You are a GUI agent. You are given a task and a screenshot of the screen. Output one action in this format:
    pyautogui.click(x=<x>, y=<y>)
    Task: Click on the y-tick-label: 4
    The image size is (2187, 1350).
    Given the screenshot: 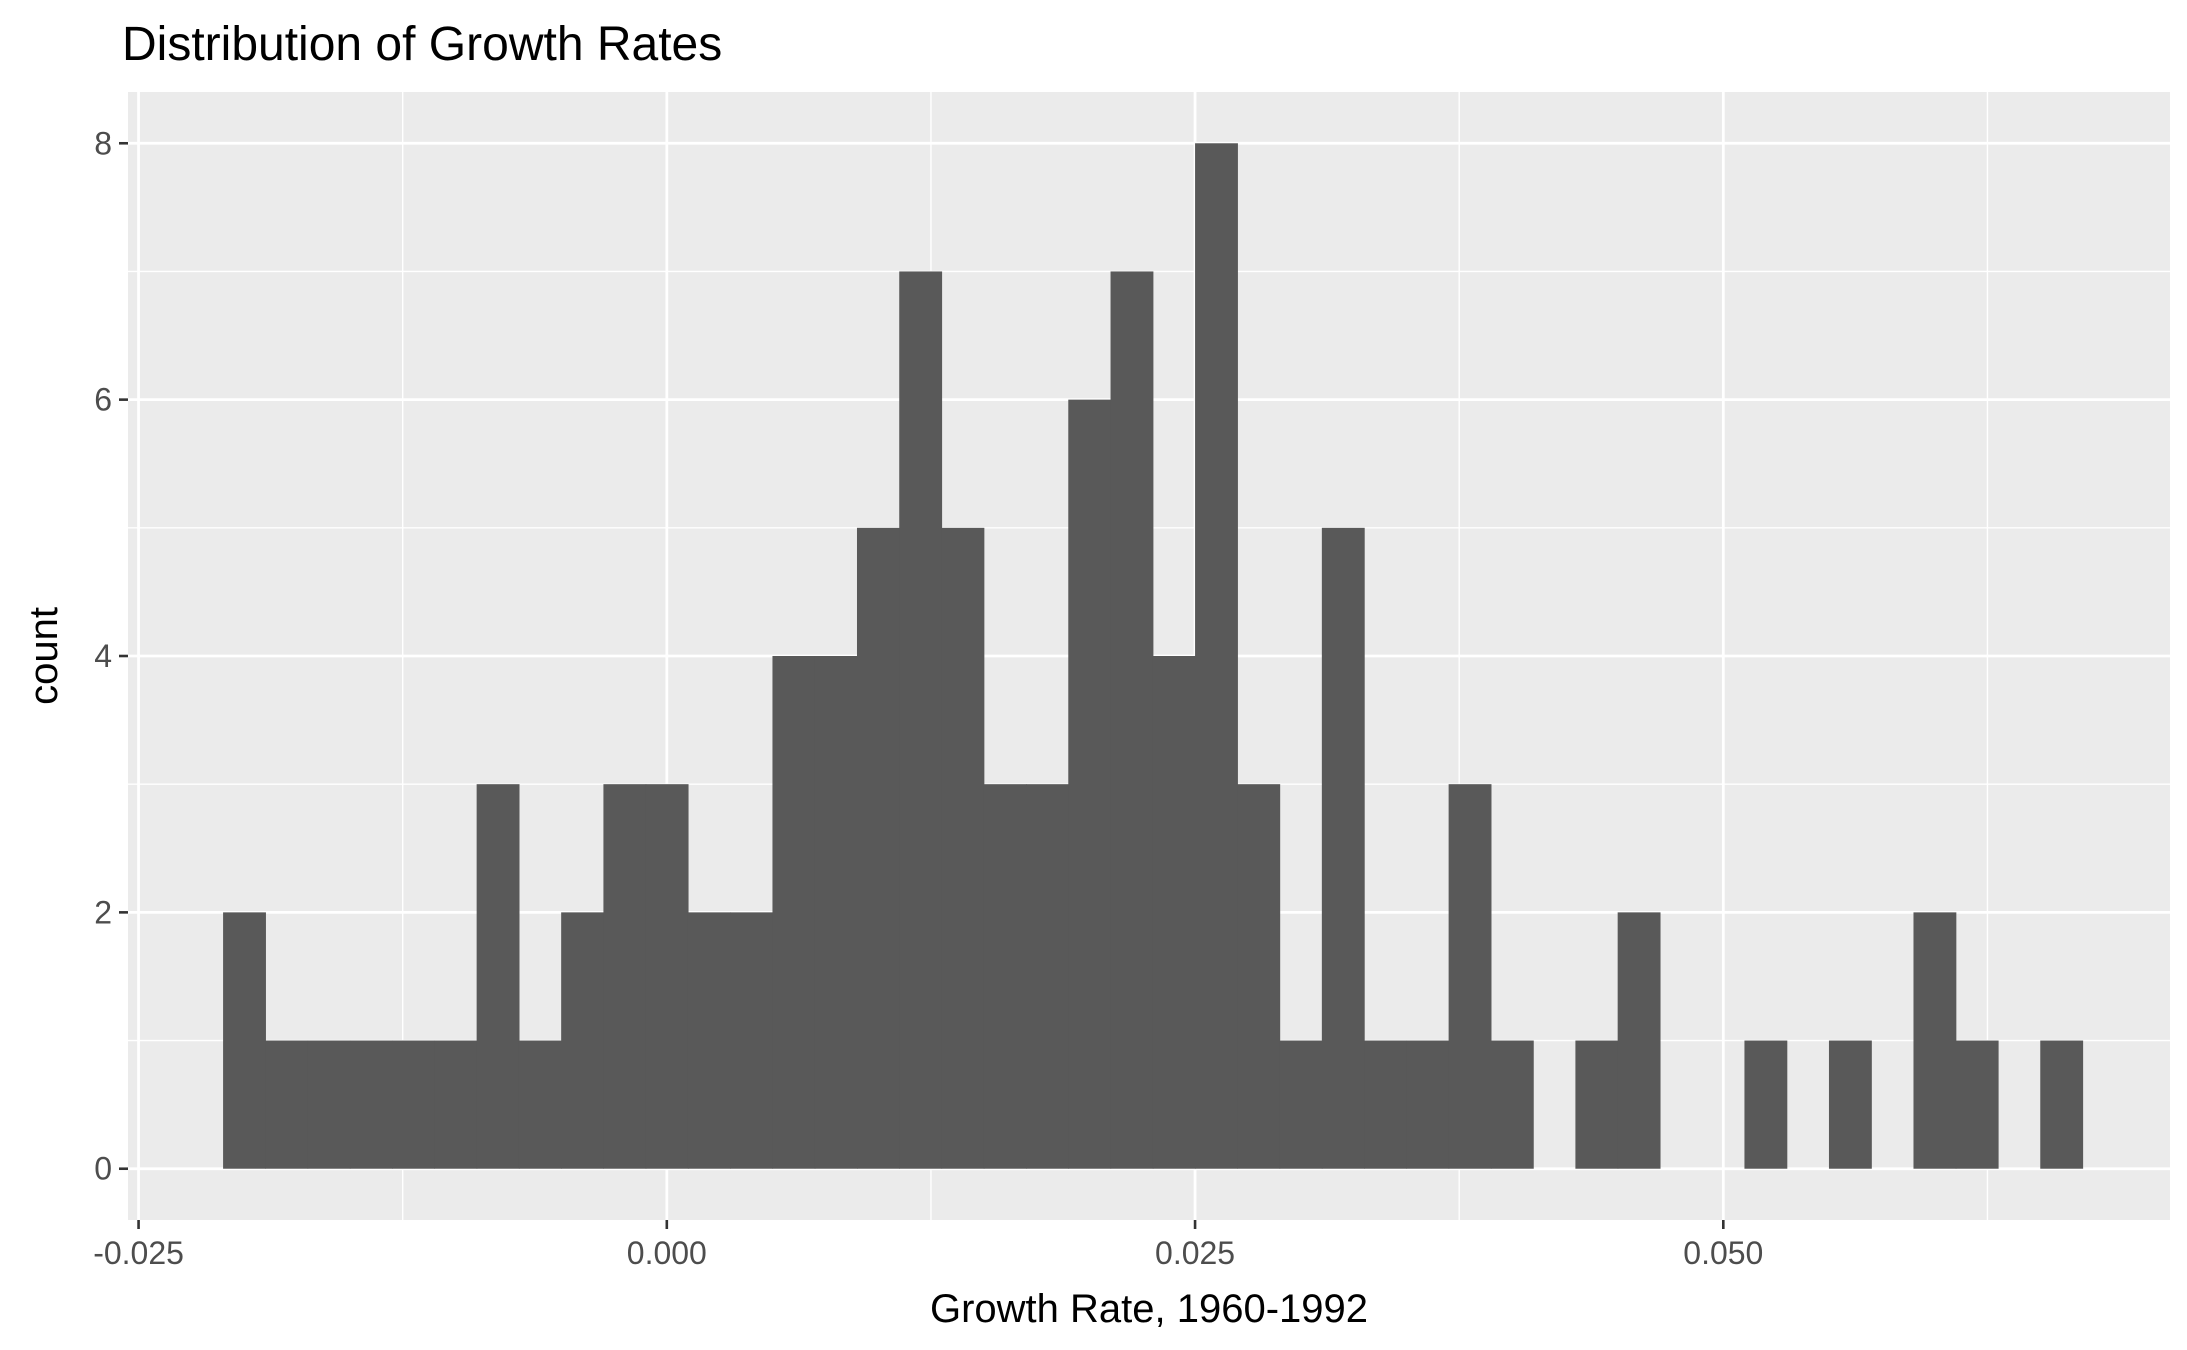 What is the action you would take?
    pyautogui.click(x=103, y=656)
    